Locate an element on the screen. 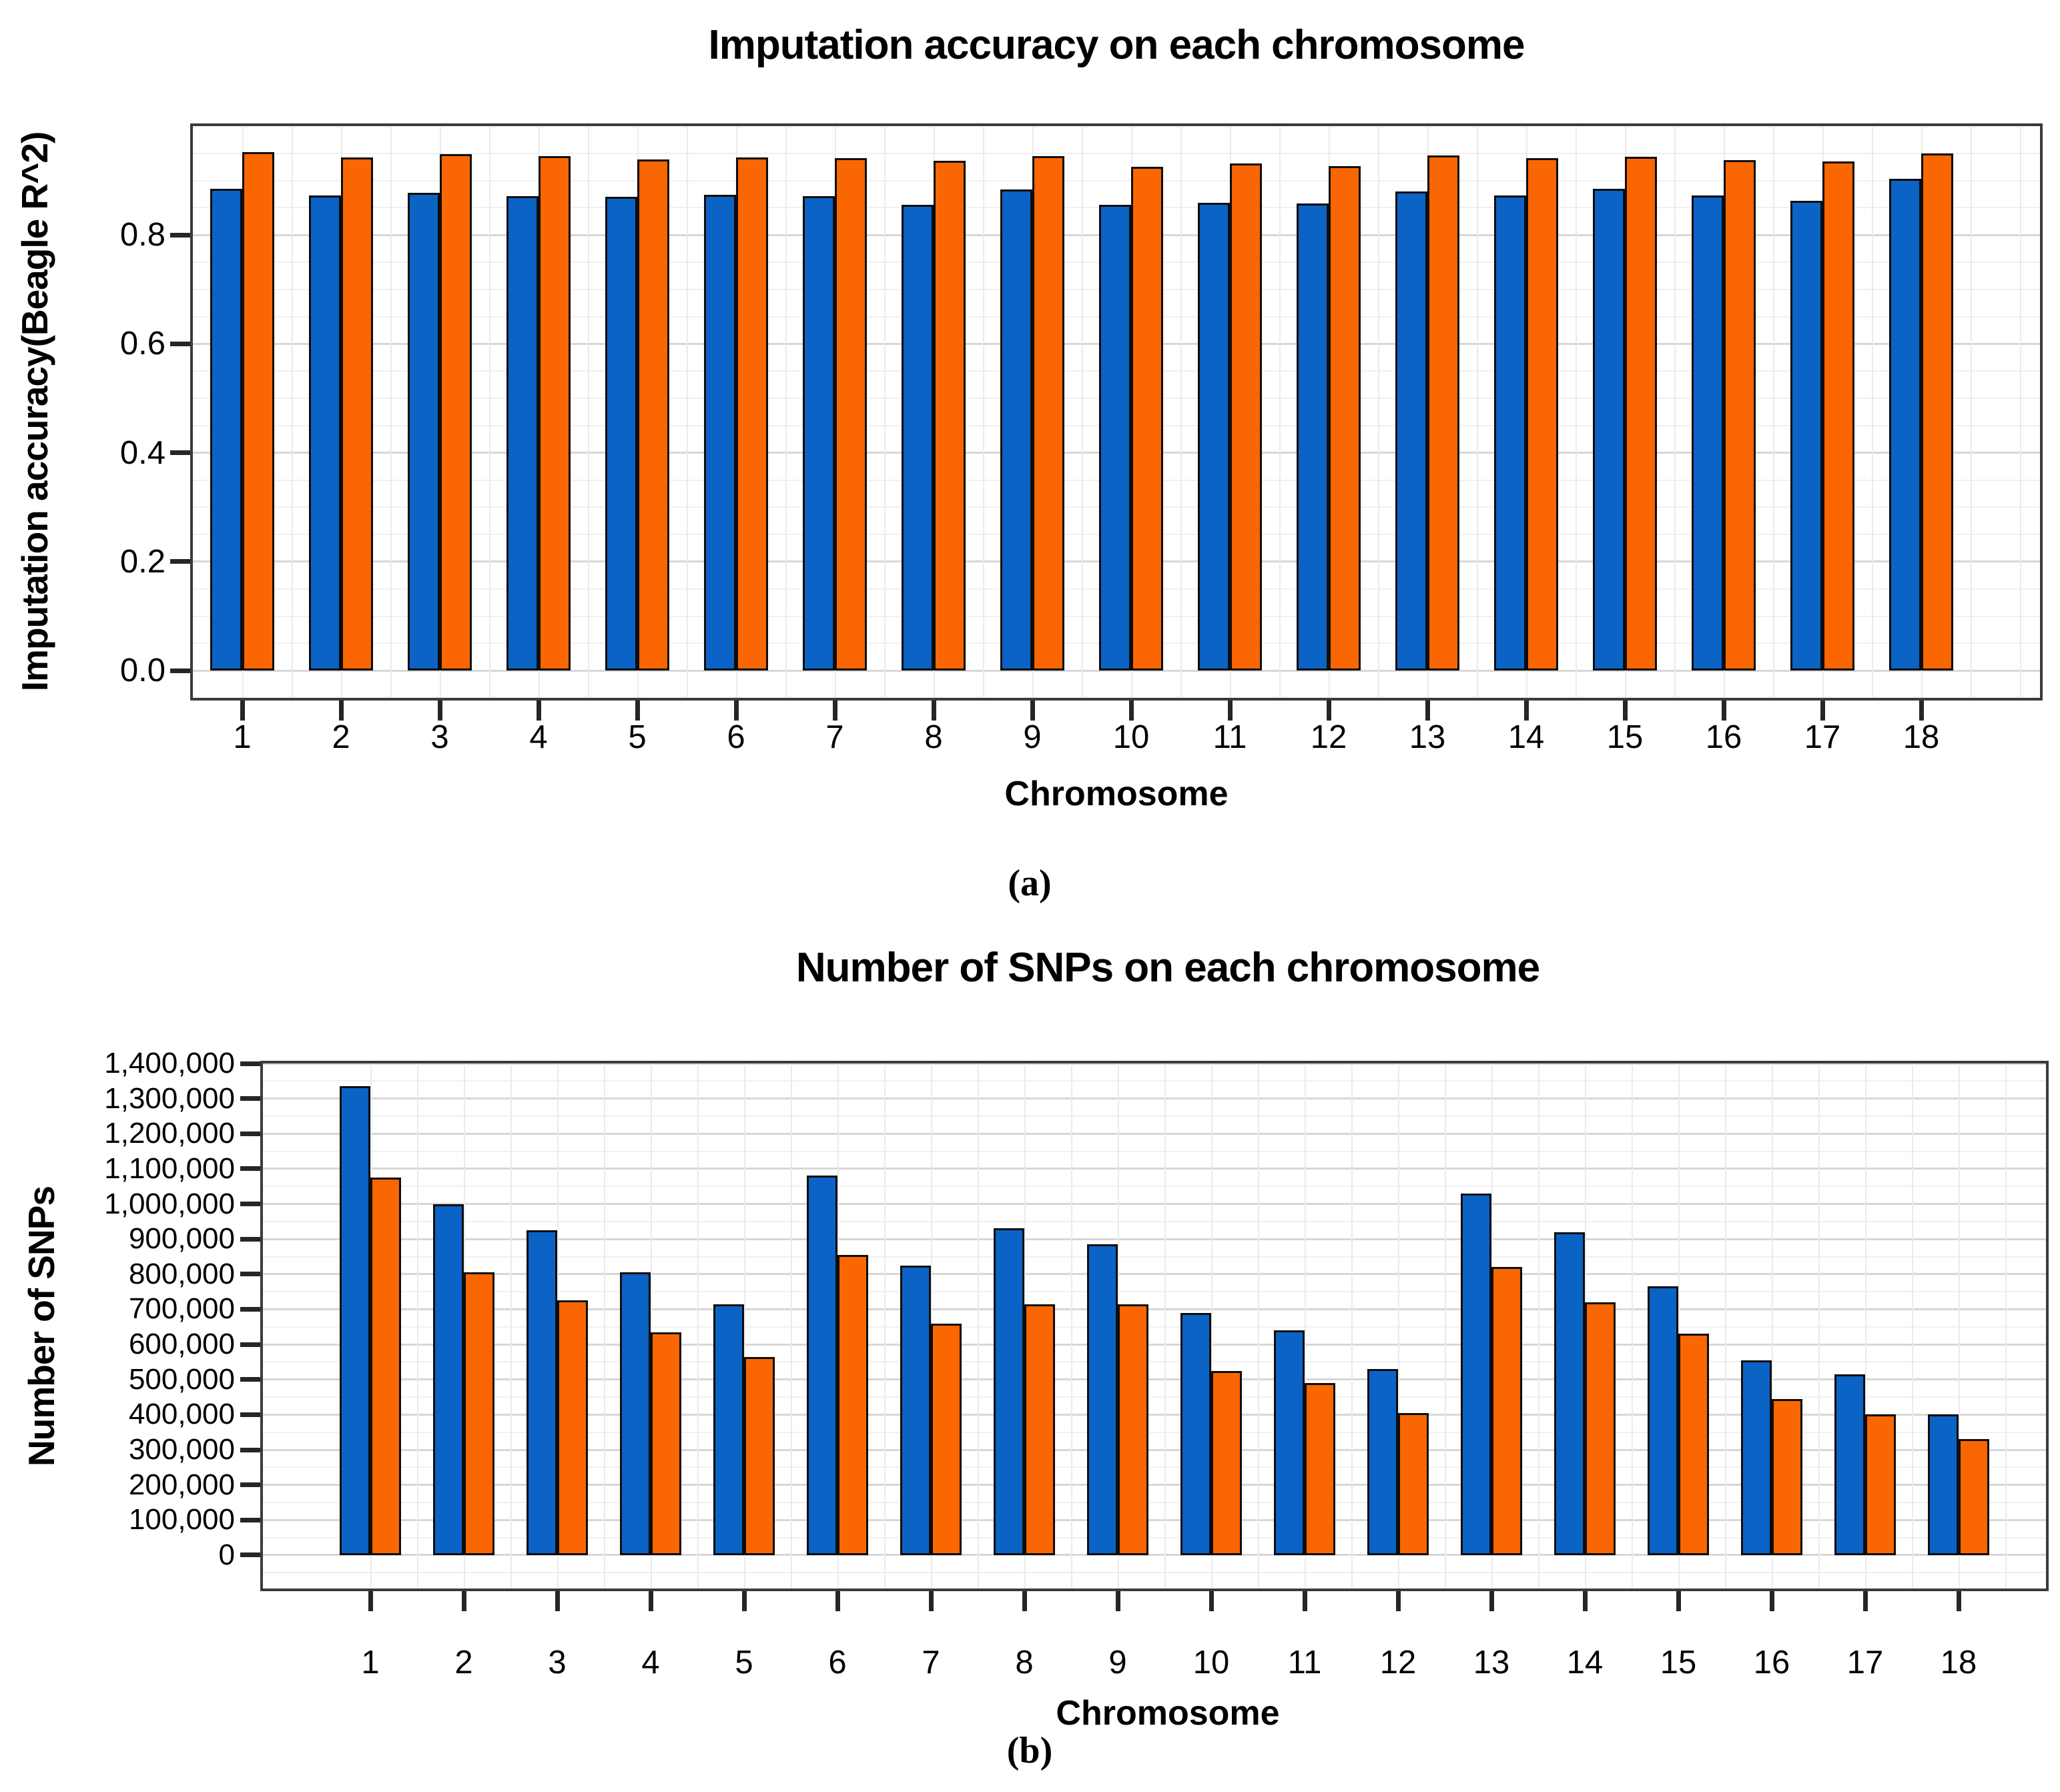 This screenshot has width=2060, height=1792. y-tick-label: 700,000 is located at coordinates (181, 1309).